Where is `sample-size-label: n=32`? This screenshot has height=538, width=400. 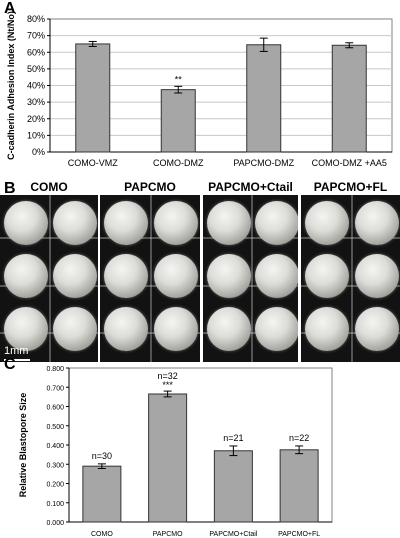
sample-size-label: n=32 is located at coordinates (167, 376).